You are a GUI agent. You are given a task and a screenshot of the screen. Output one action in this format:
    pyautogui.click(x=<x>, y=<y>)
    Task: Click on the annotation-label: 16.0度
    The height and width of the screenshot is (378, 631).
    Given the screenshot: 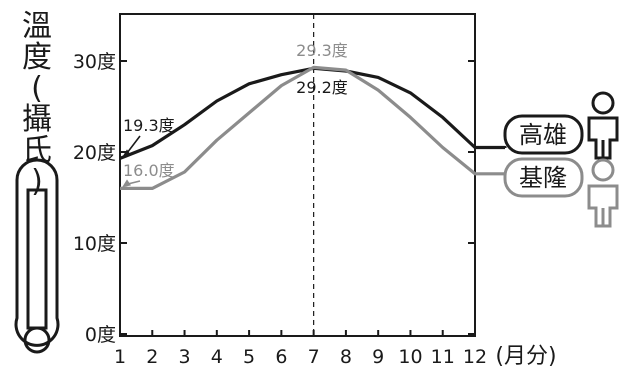 What is the action you would take?
    pyautogui.click(x=149, y=170)
    